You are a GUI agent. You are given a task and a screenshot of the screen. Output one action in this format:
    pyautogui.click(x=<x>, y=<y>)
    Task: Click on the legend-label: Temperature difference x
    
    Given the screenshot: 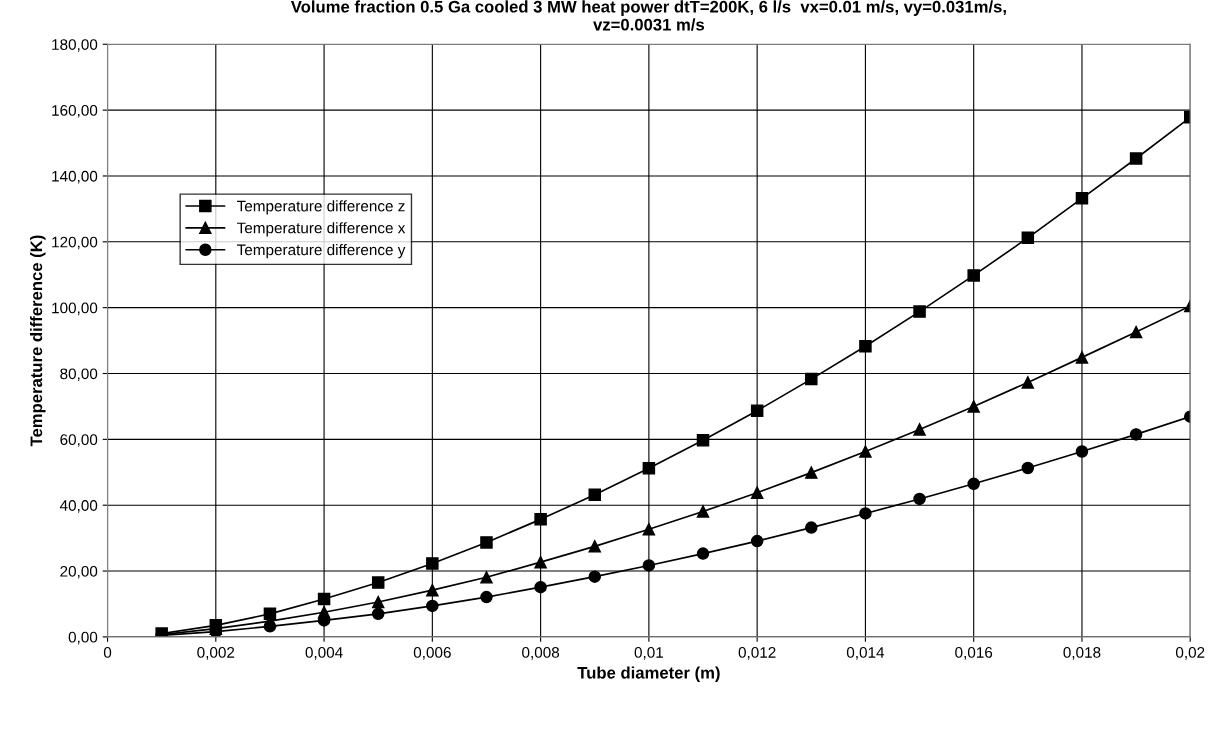 What is the action you would take?
    pyautogui.click(x=321, y=229)
    